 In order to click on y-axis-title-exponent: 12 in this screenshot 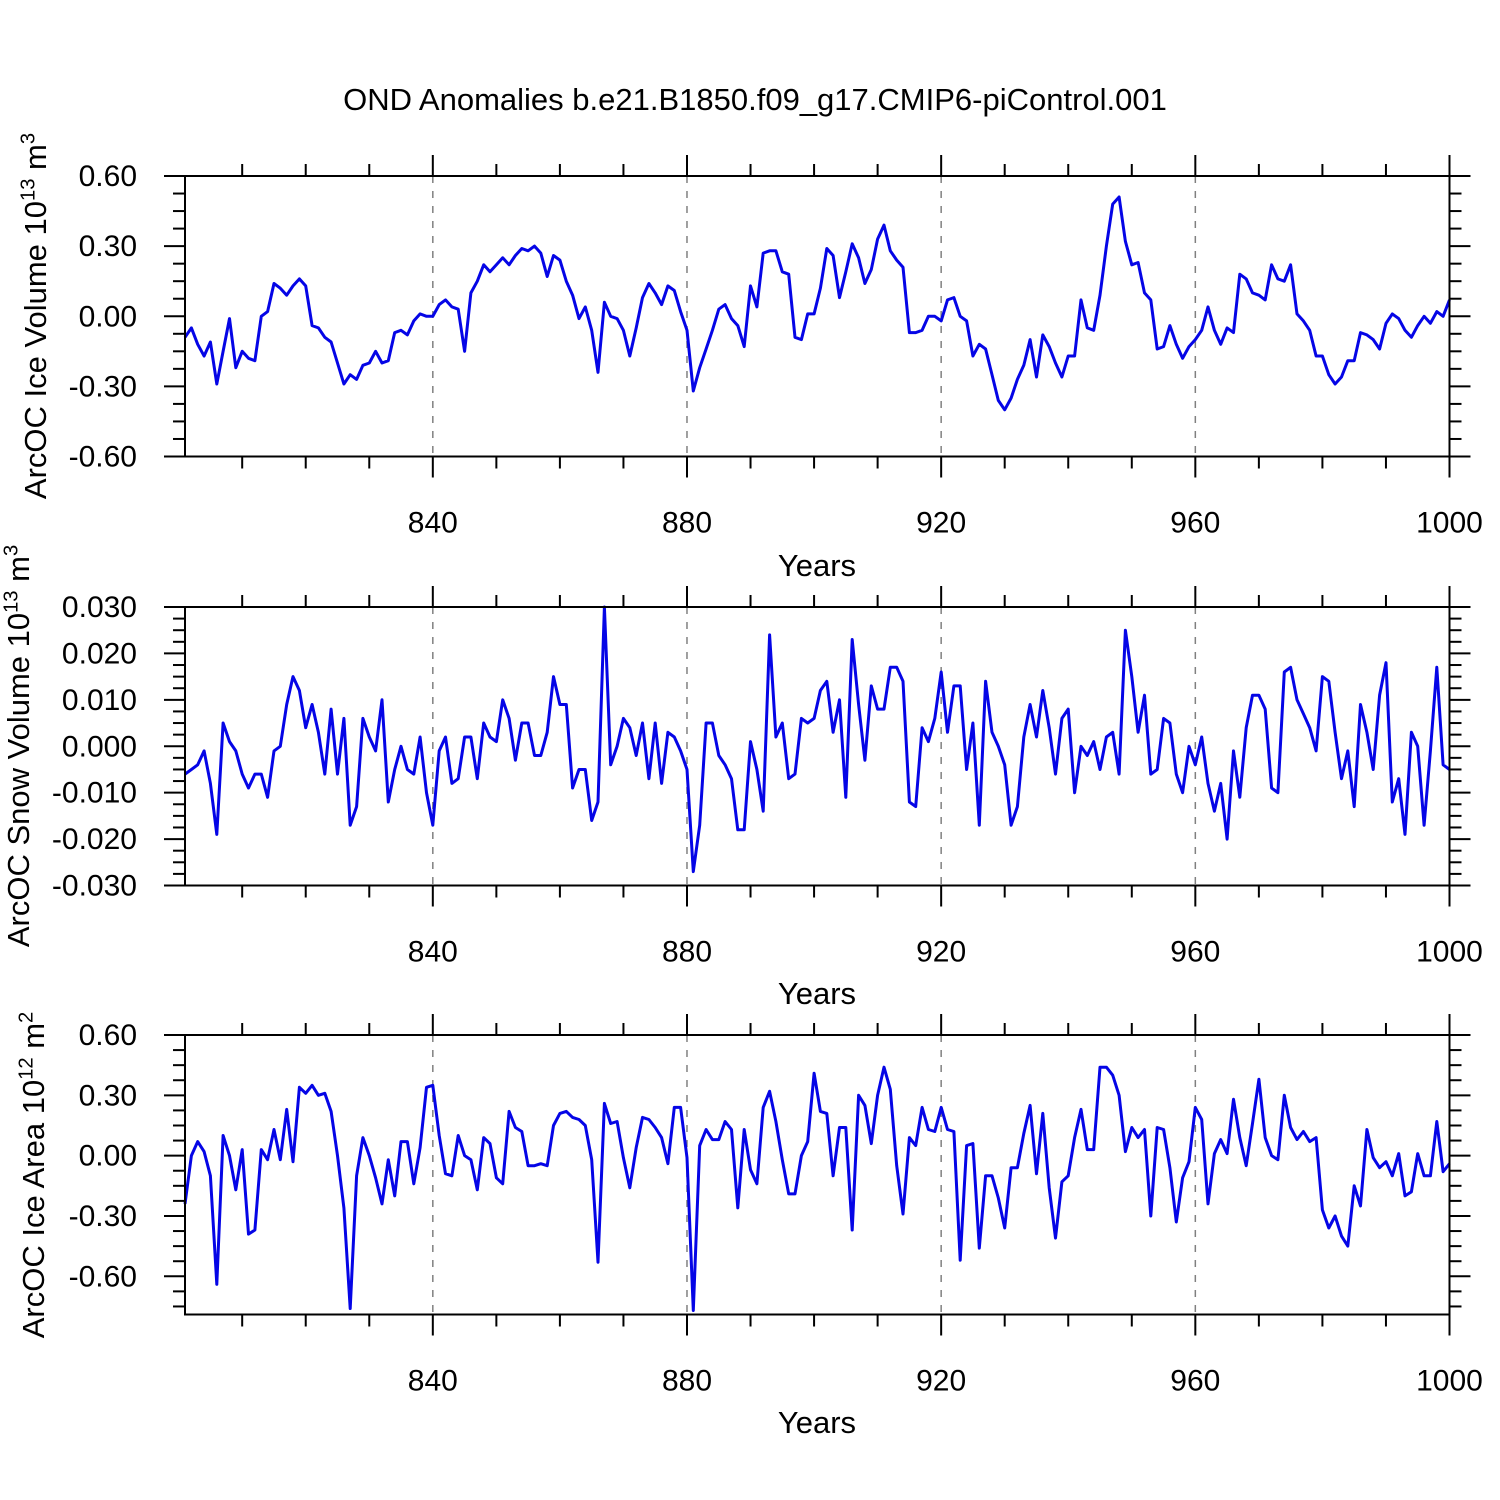, I will do `click(26, 1068)`.